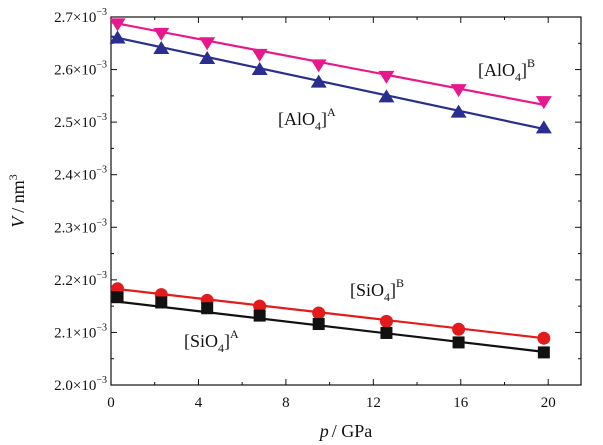 The image size is (603, 445). Describe the element at coordinates (80, 174) in the screenshot. I see `y-tick-label: 2.4×10⁻³` at that location.